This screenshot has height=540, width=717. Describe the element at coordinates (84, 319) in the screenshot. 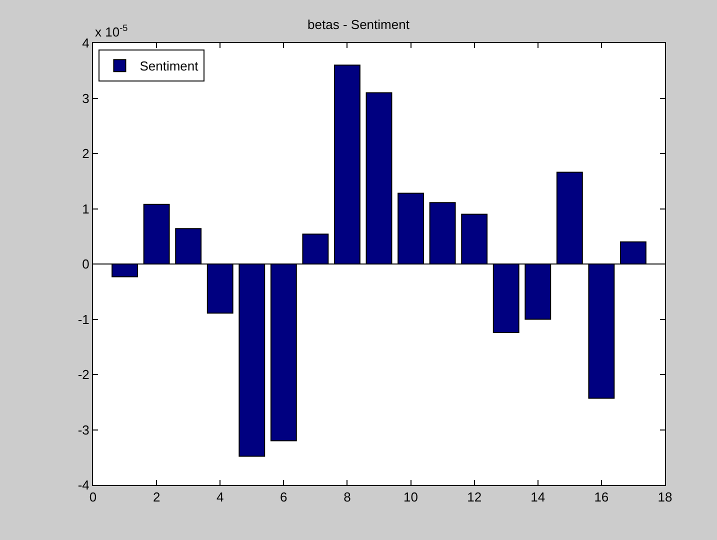

I see `y-tick-label: -1` at that location.